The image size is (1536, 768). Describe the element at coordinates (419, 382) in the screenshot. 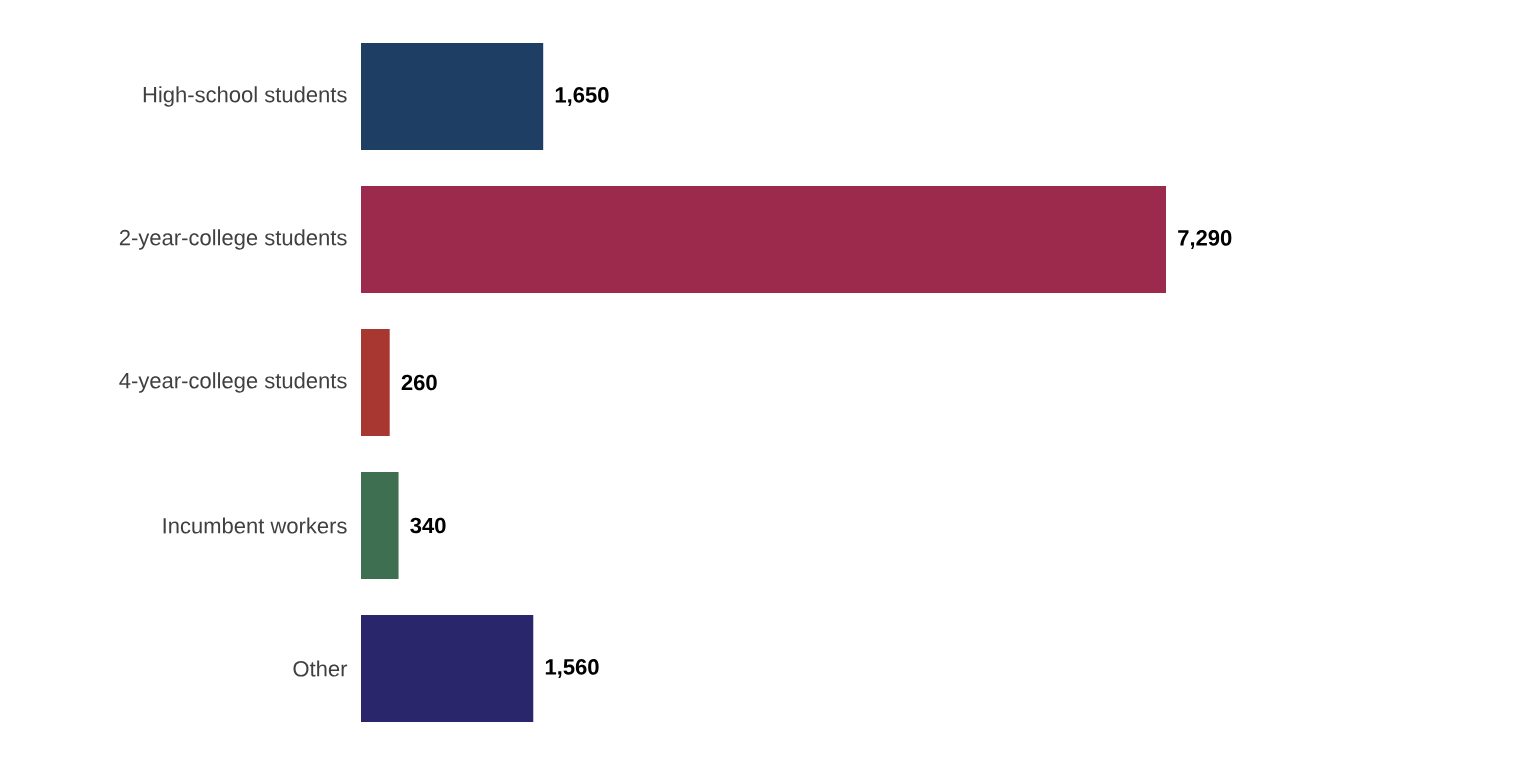

I see `data-label: 260` at that location.